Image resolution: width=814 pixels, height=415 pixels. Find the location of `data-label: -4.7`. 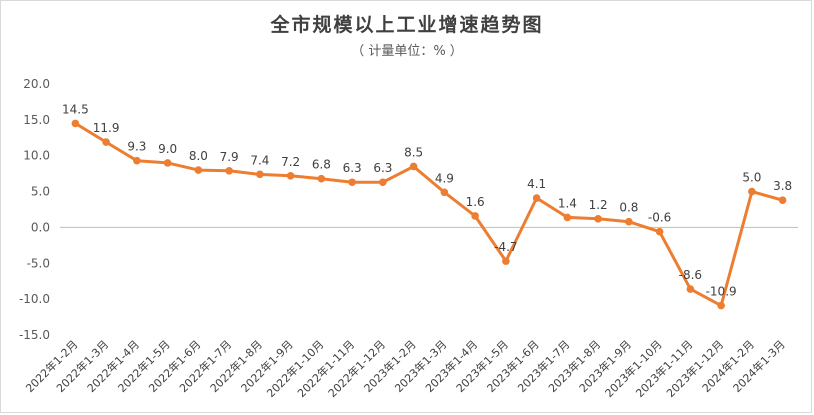

data-label: -4.7 is located at coordinates (505, 247).